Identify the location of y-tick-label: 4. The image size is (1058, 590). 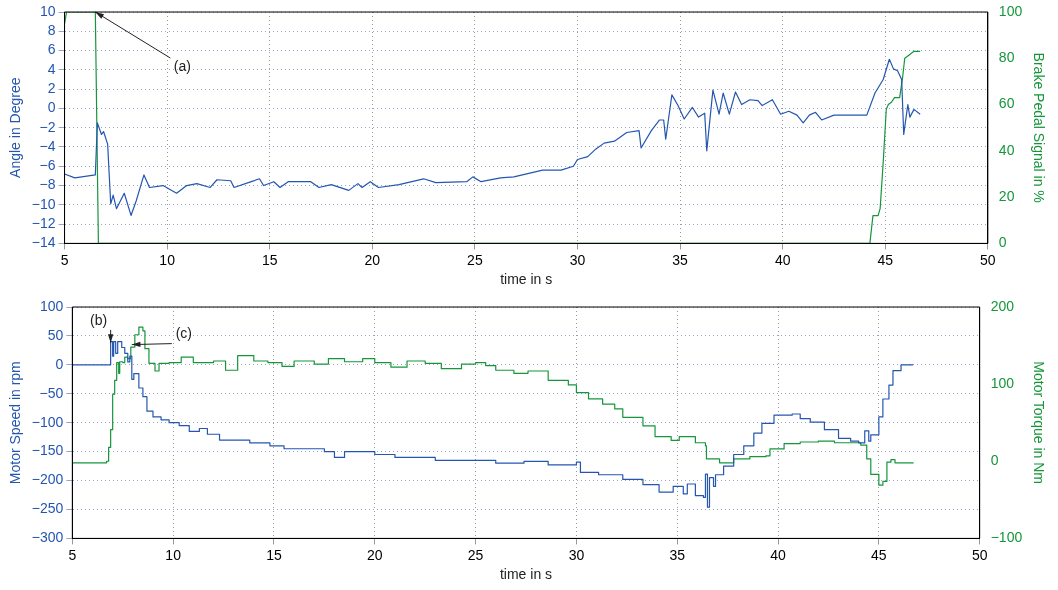
(51, 68).